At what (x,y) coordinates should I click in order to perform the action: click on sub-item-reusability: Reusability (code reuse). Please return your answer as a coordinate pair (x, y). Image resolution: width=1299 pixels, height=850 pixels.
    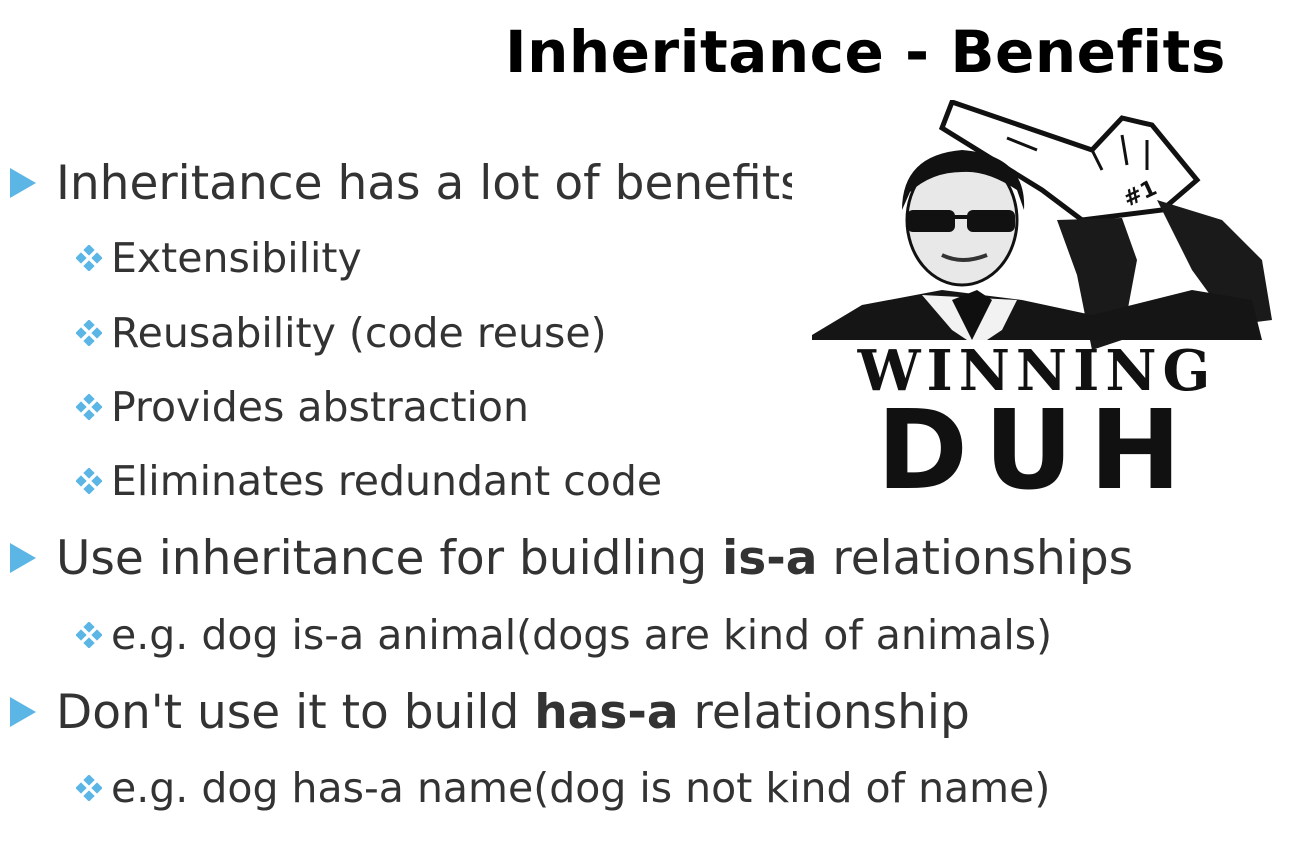
    Looking at the image, I should click on (341, 333).